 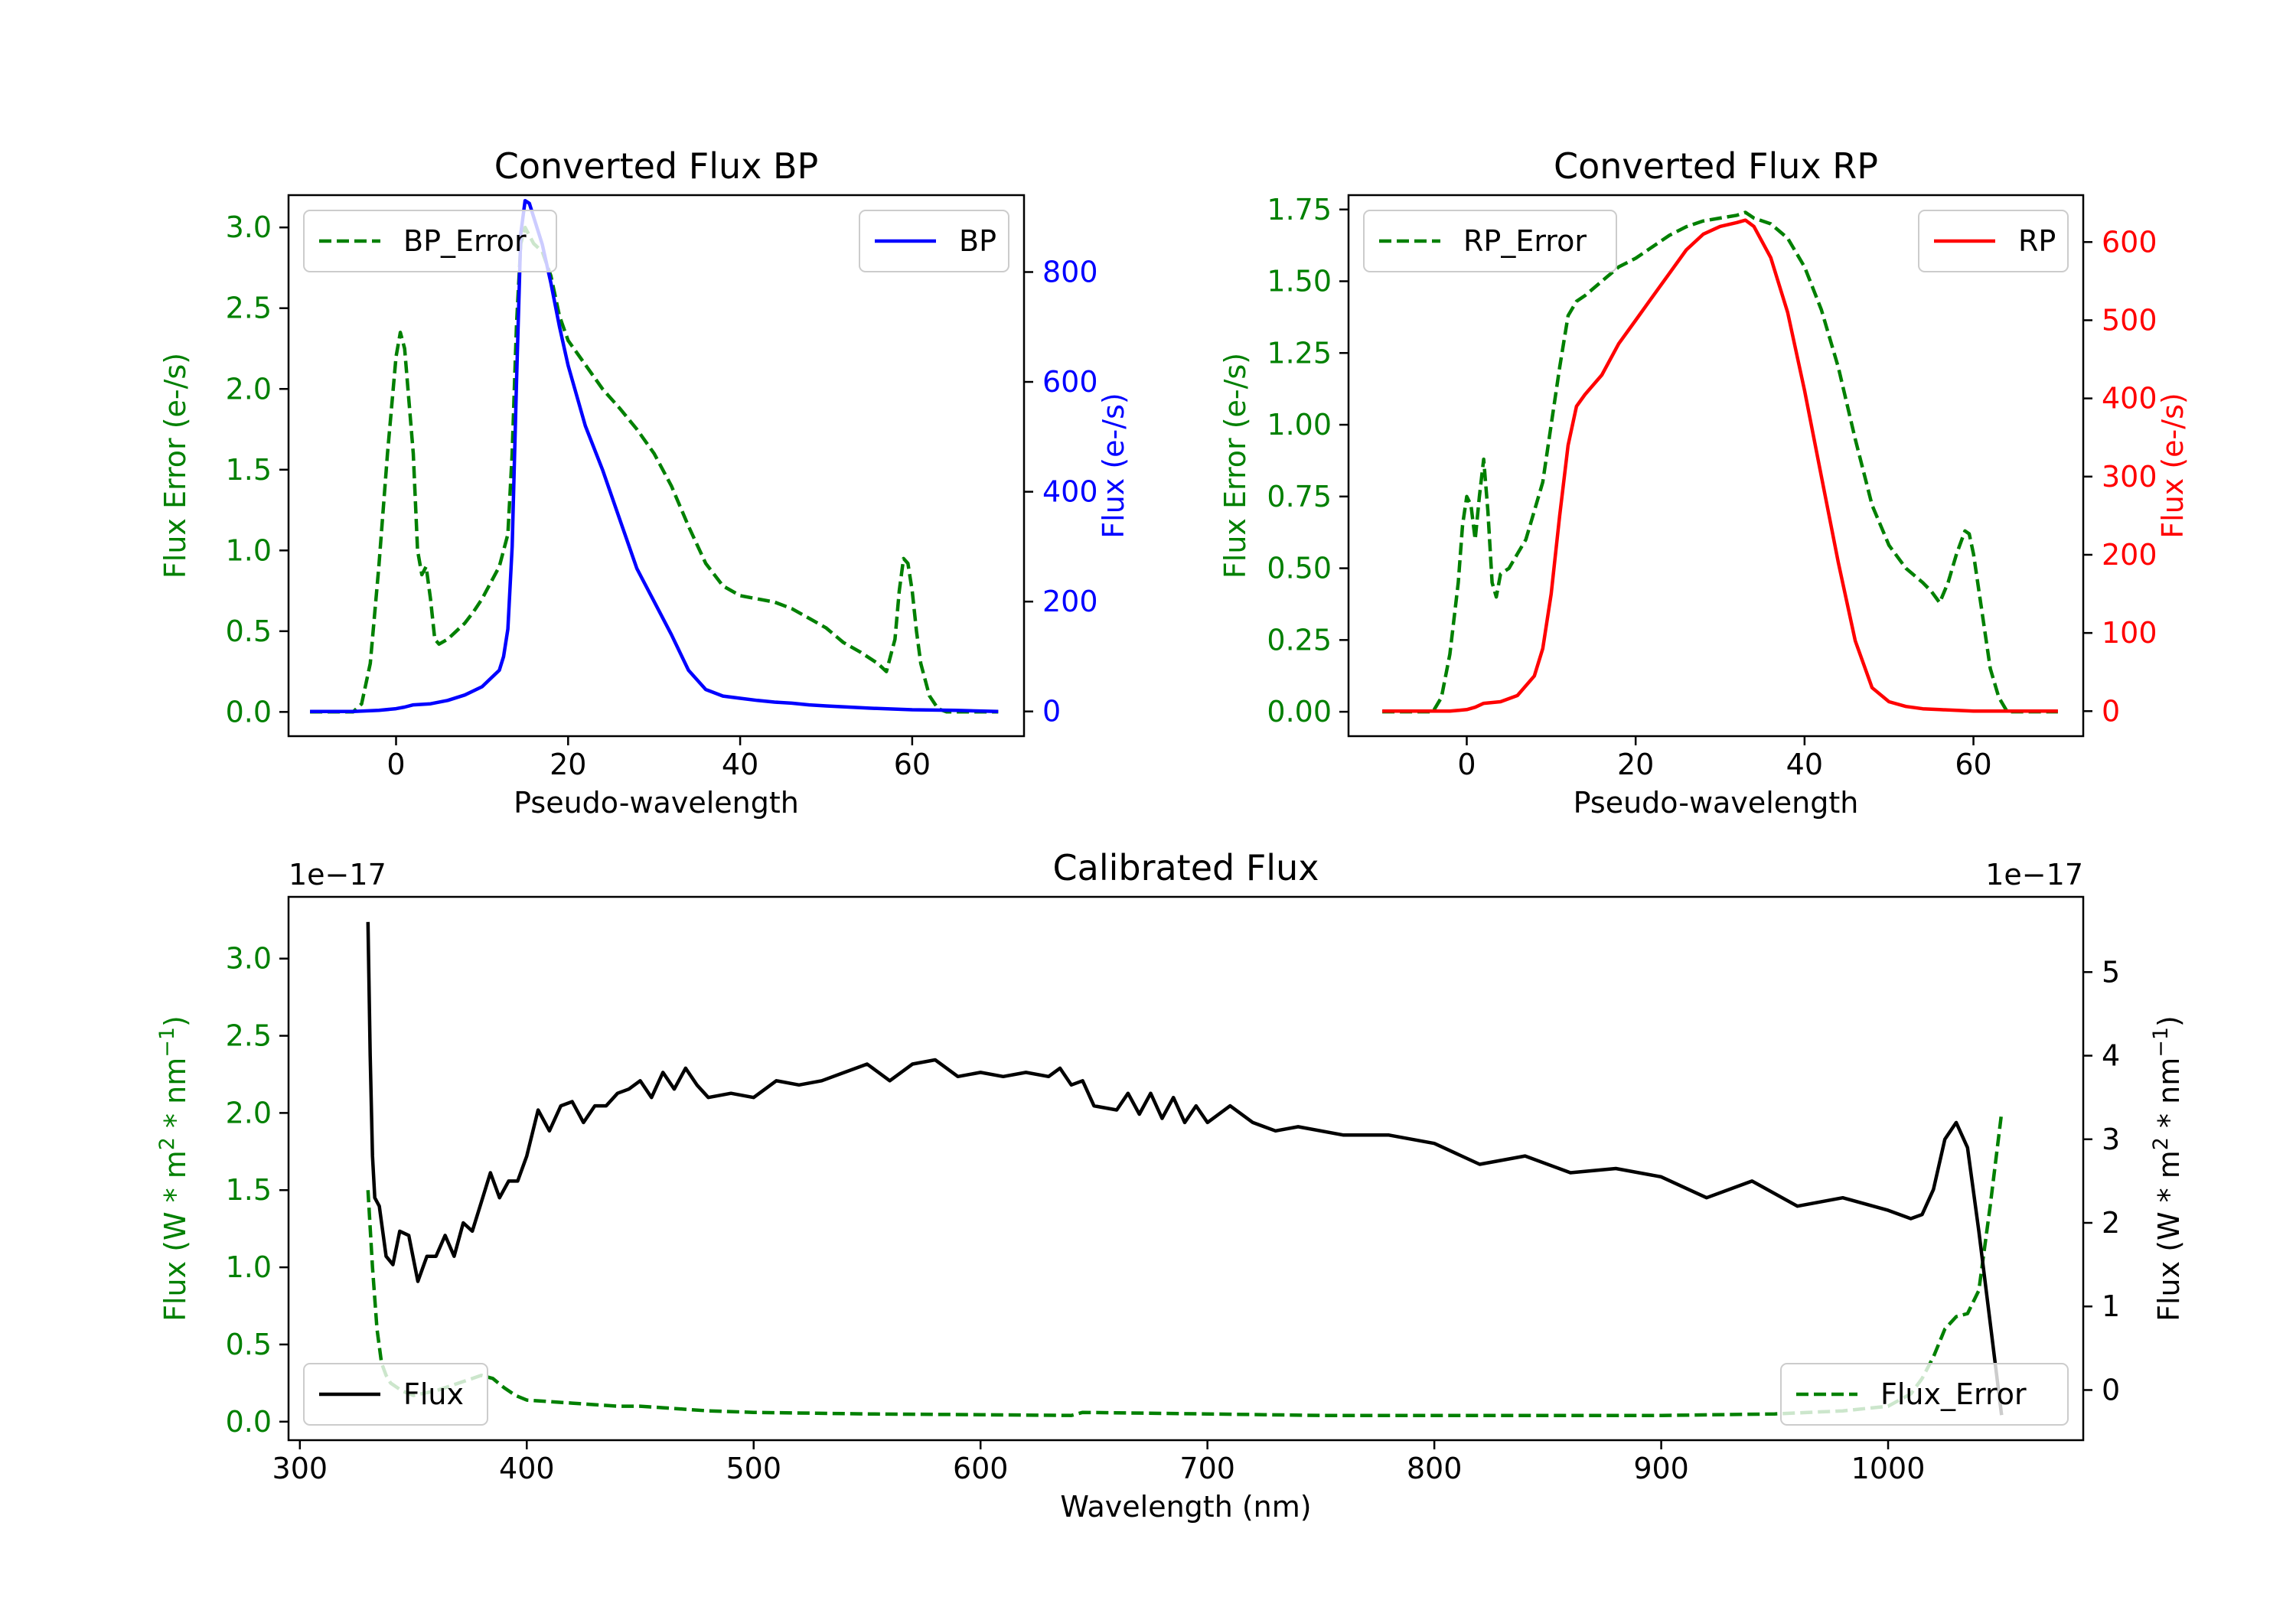 I want to click on left-tick-label: 0.25, so click(x=1299, y=640).